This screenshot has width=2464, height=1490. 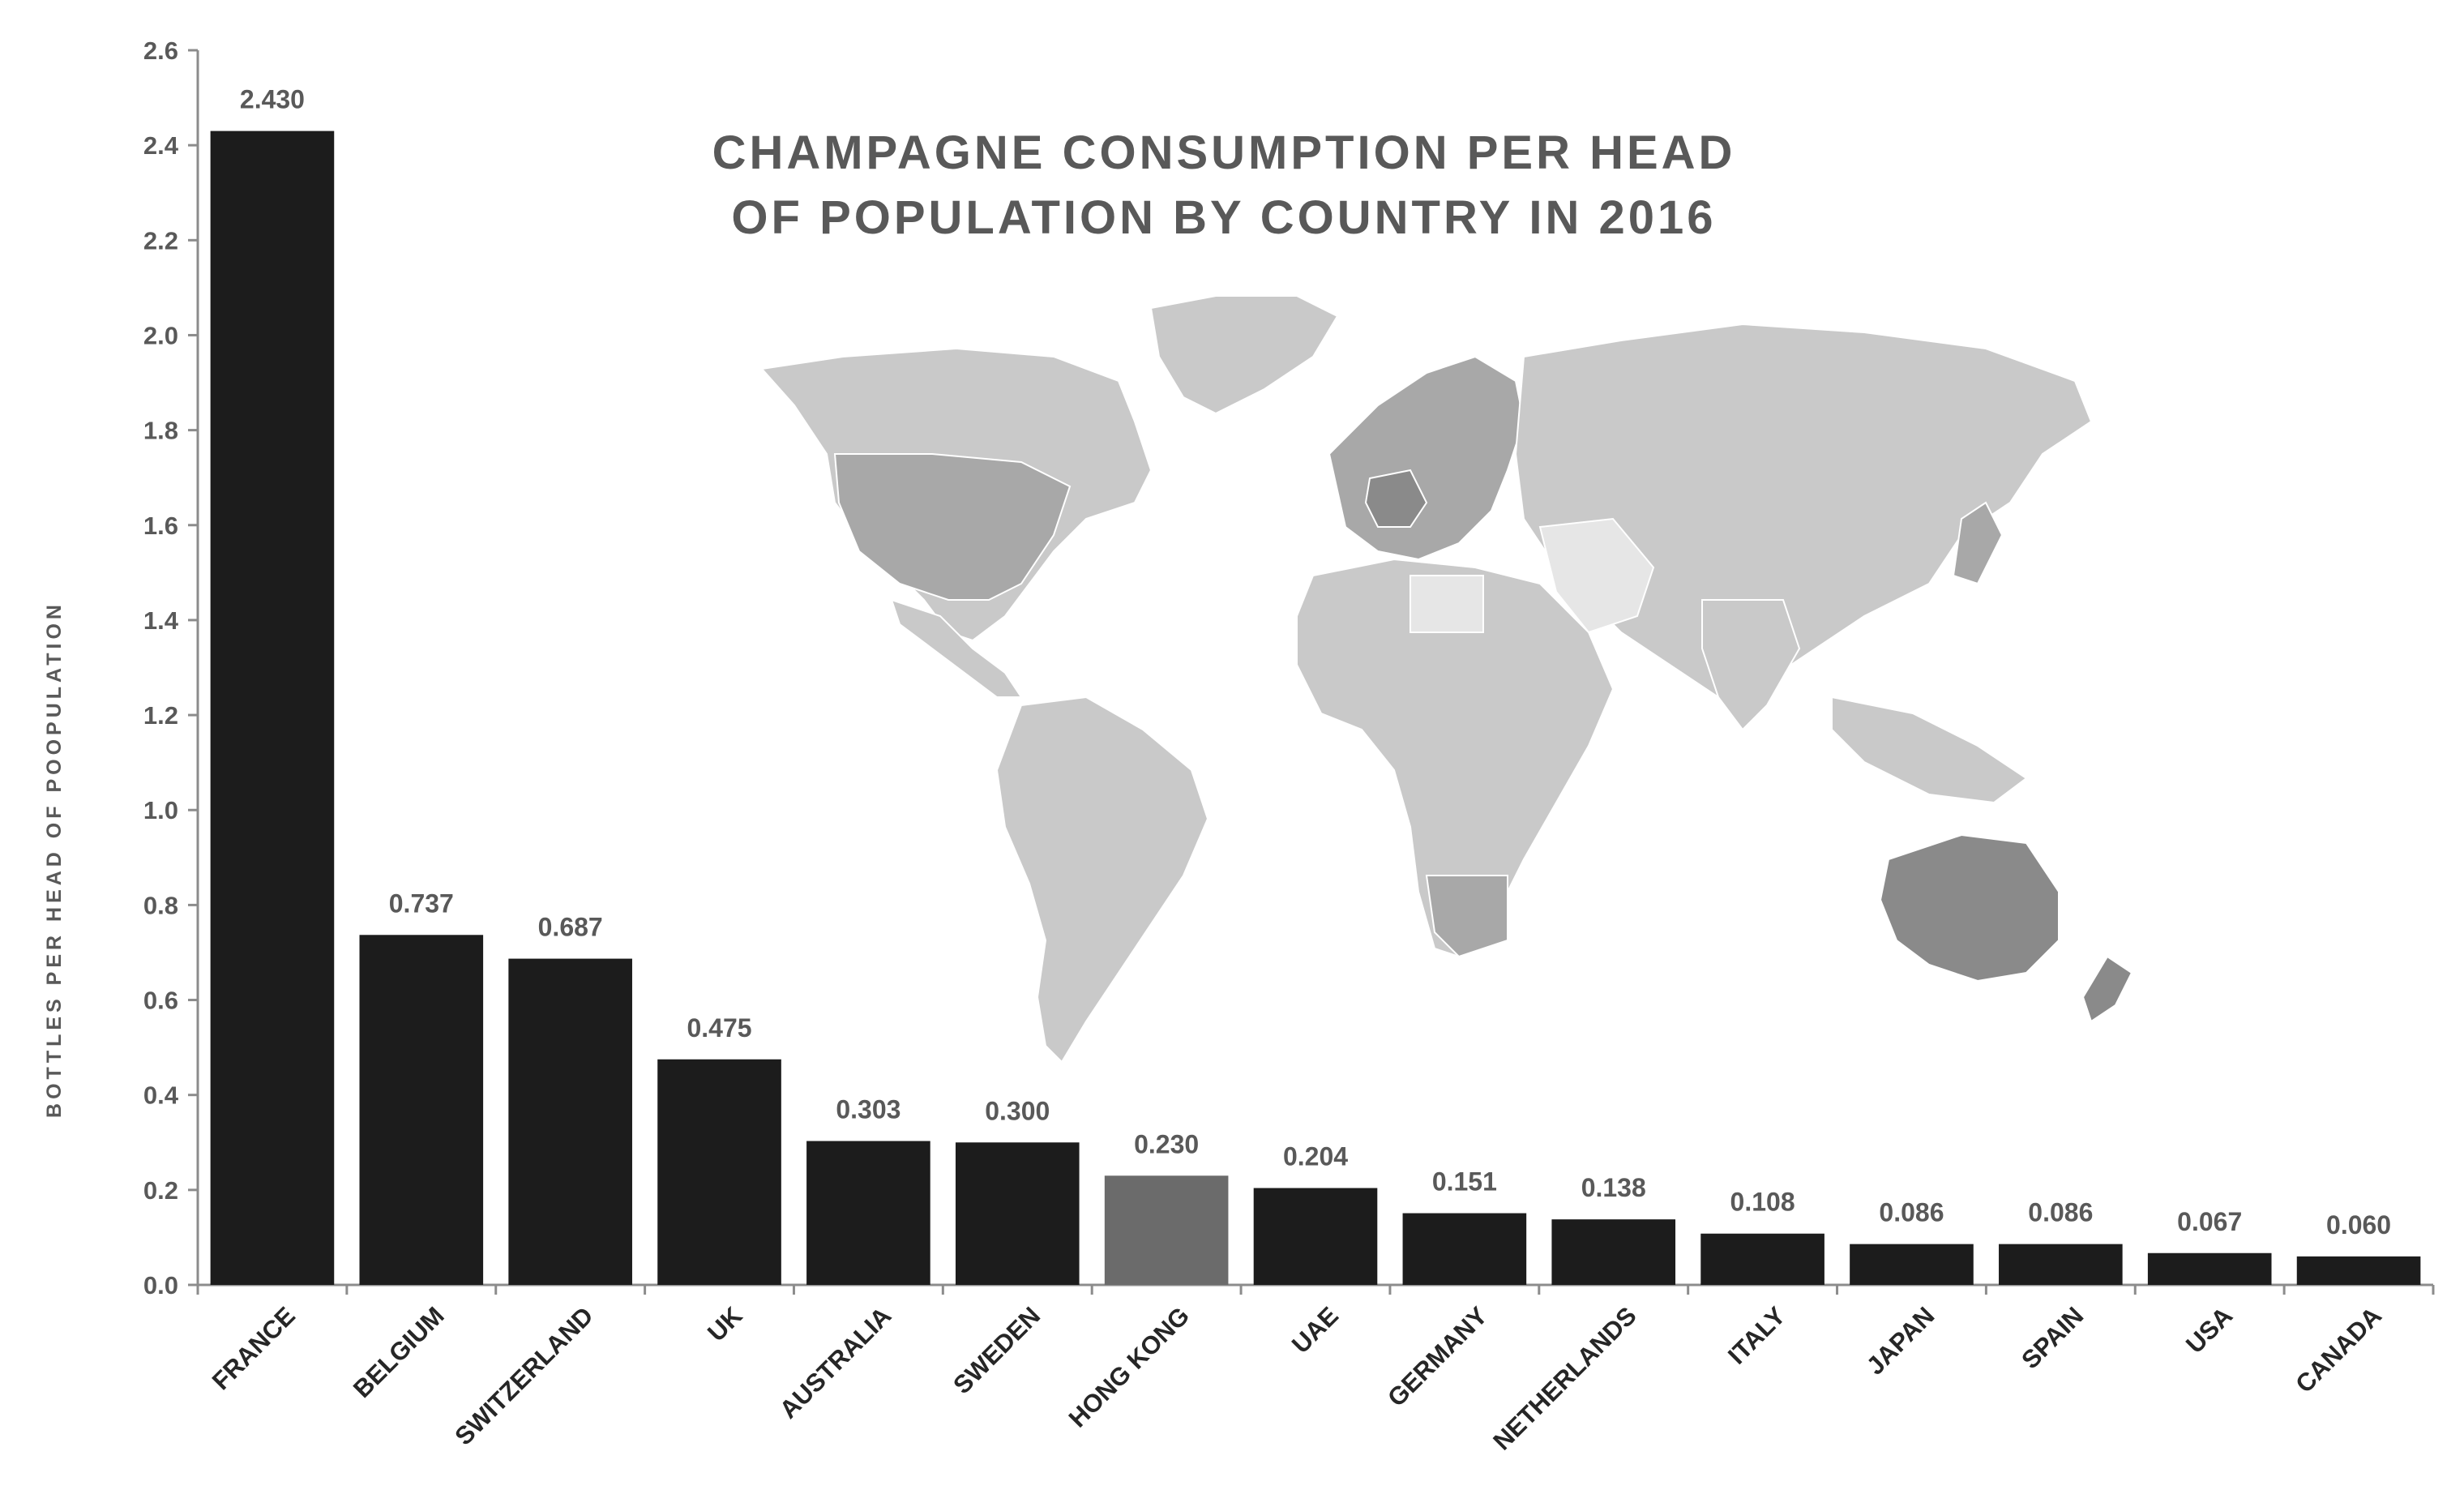 What do you see at coordinates (1224, 152) in the screenshot?
I see `chart-title-line-1: CHAMPAGNE CONSUMPTION PER HEAD` at bounding box center [1224, 152].